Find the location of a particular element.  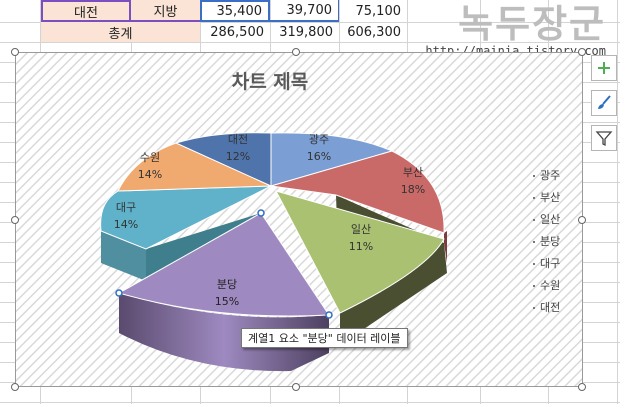

cell-sum-value-2: 319,800 is located at coordinates (306, 32).